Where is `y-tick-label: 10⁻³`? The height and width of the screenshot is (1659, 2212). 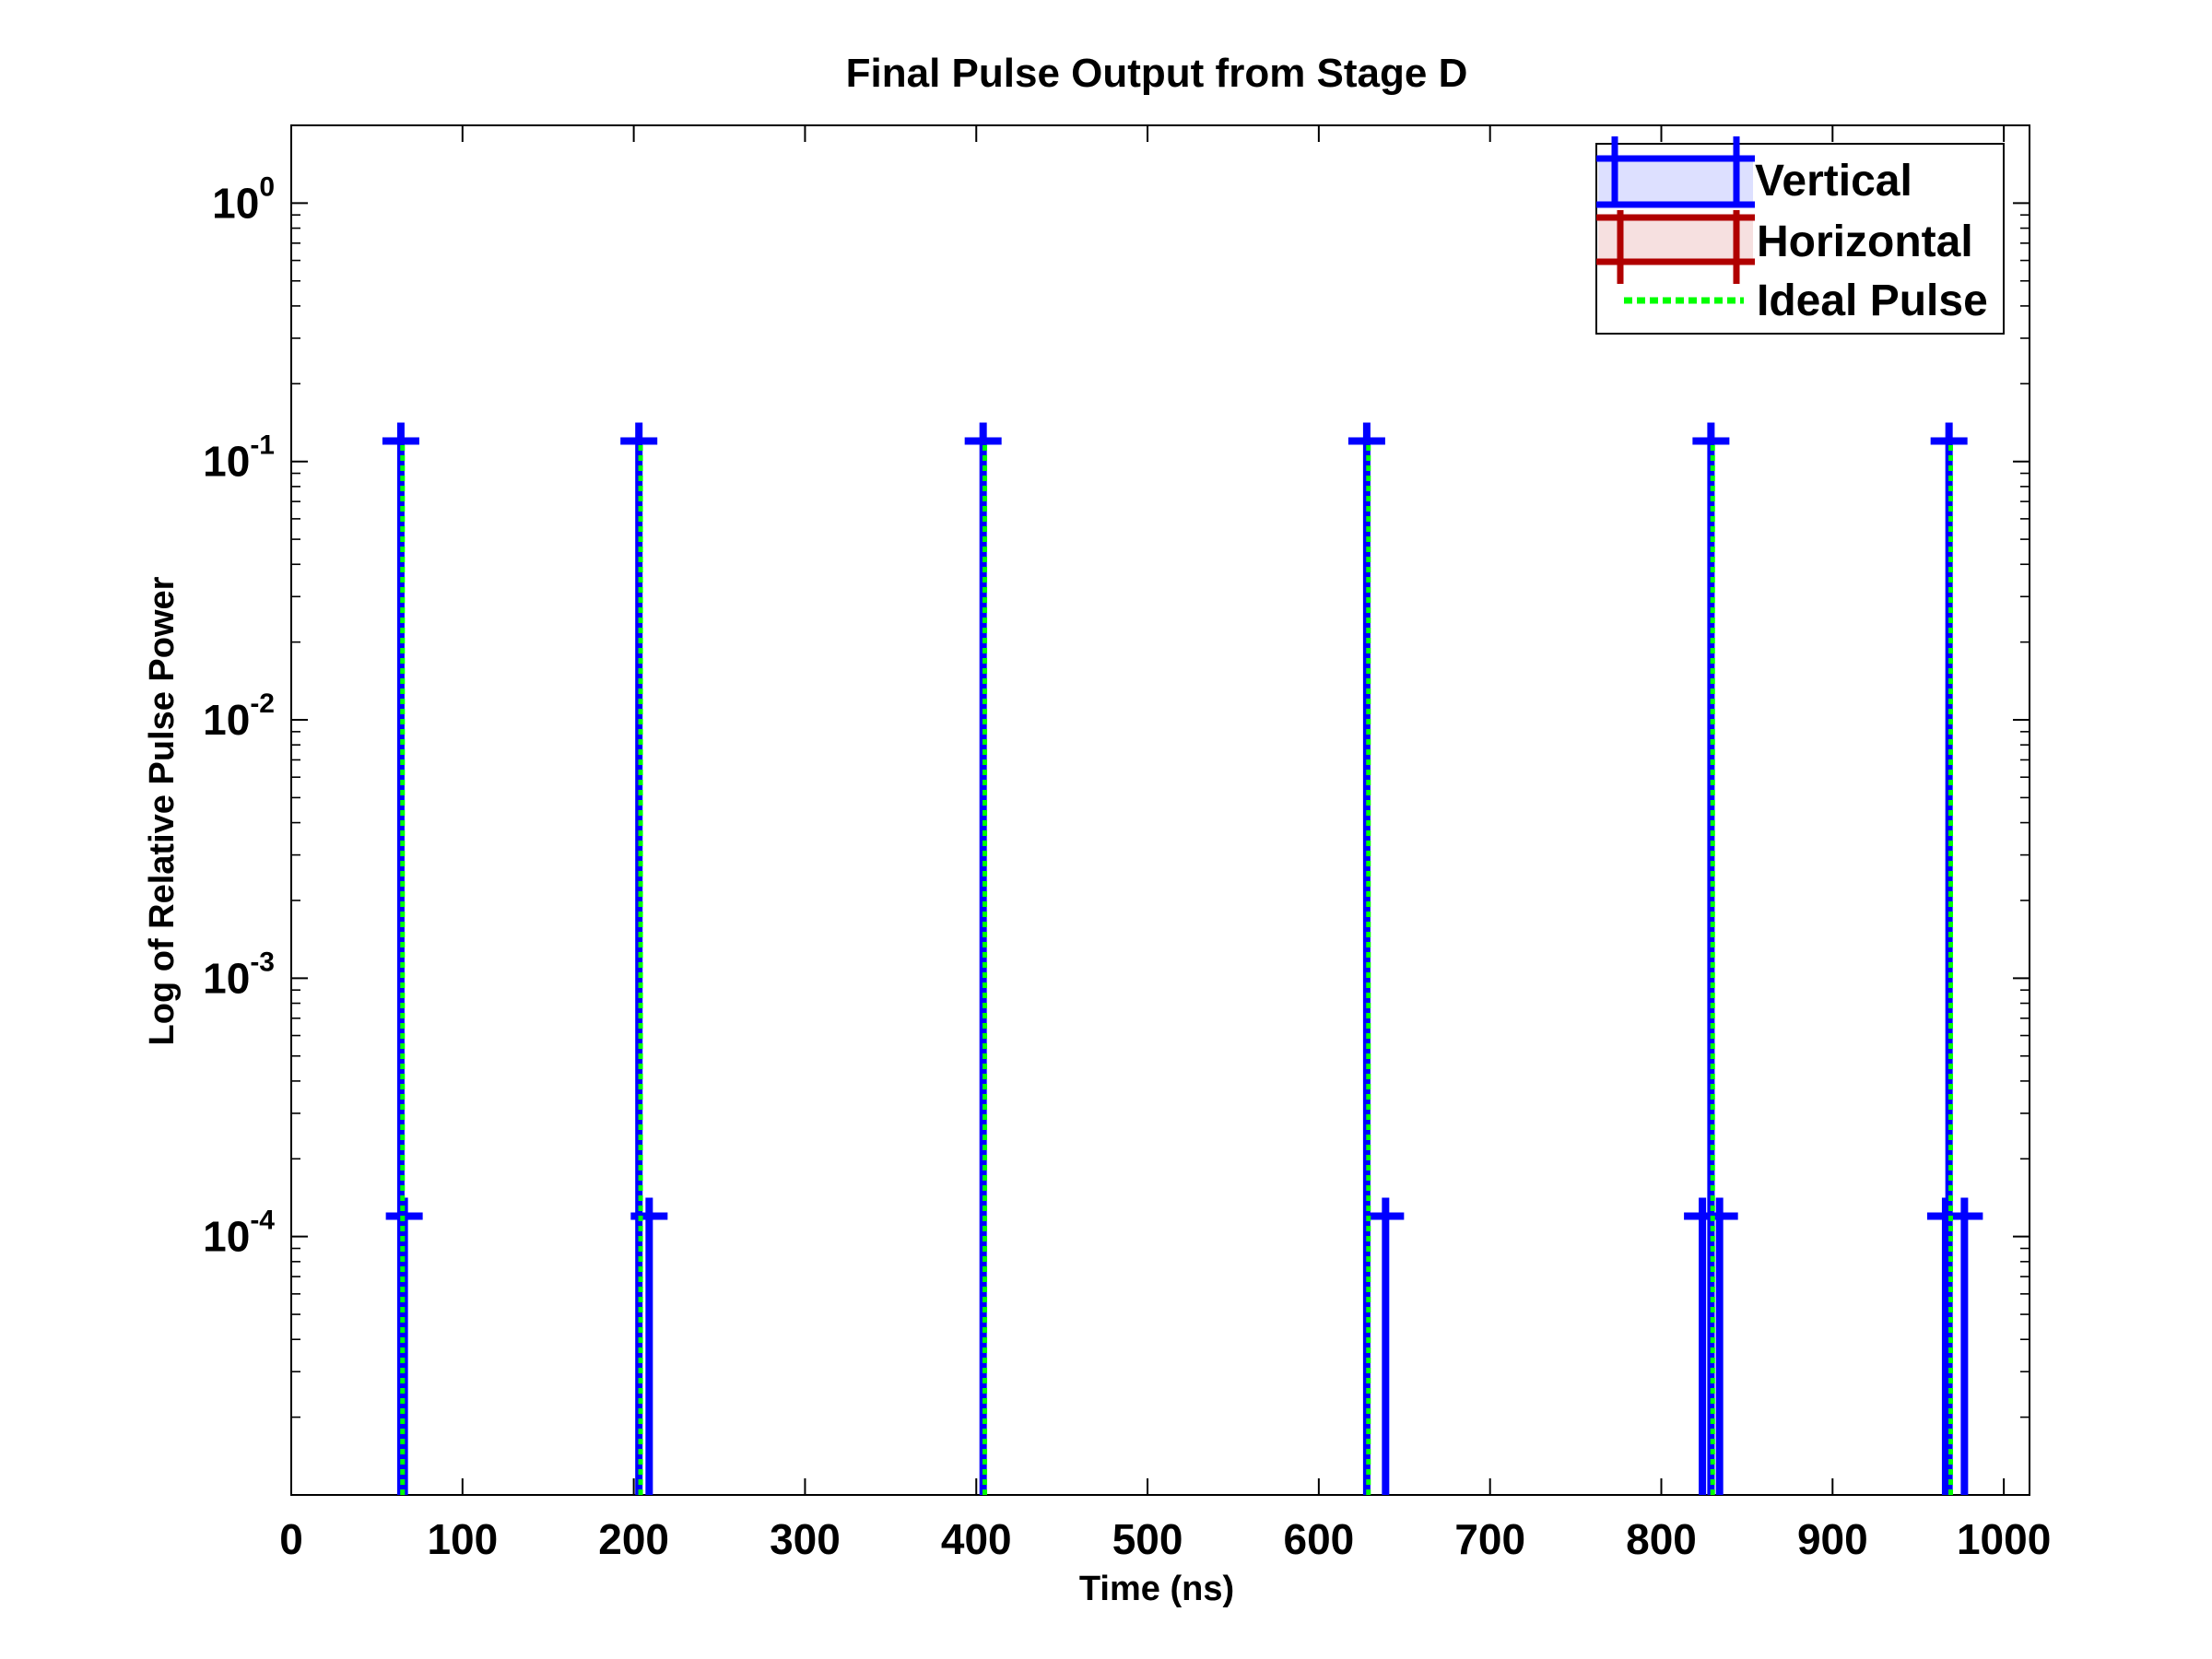
y-tick-label: 10⁻³ is located at coordinates (239, 974).